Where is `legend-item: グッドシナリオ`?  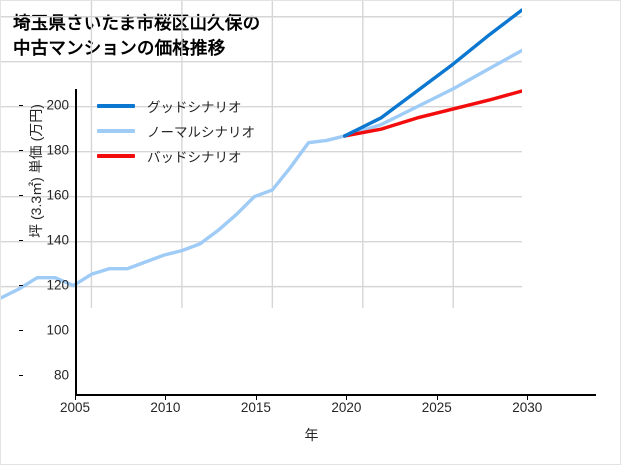 legend-item: グッドシナリオ is located at coordinates (207, 105).